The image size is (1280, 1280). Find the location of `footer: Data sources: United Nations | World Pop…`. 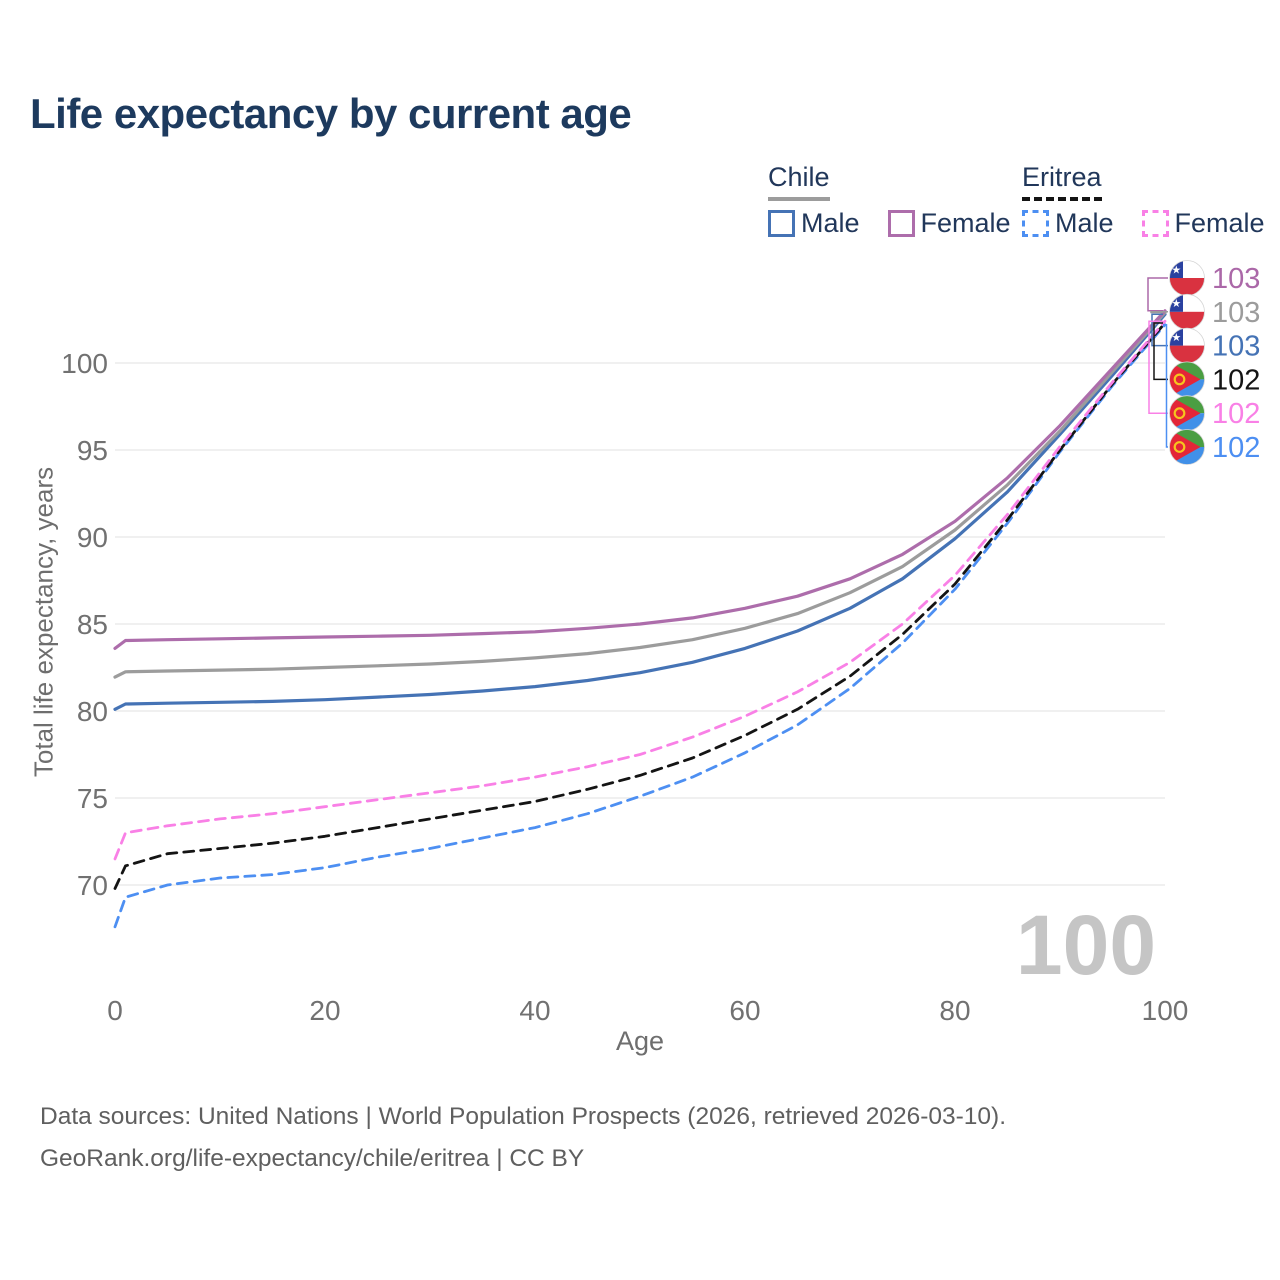

footer: Data sources: United Nations | World Pop… is located at coordinates (523, 1138).